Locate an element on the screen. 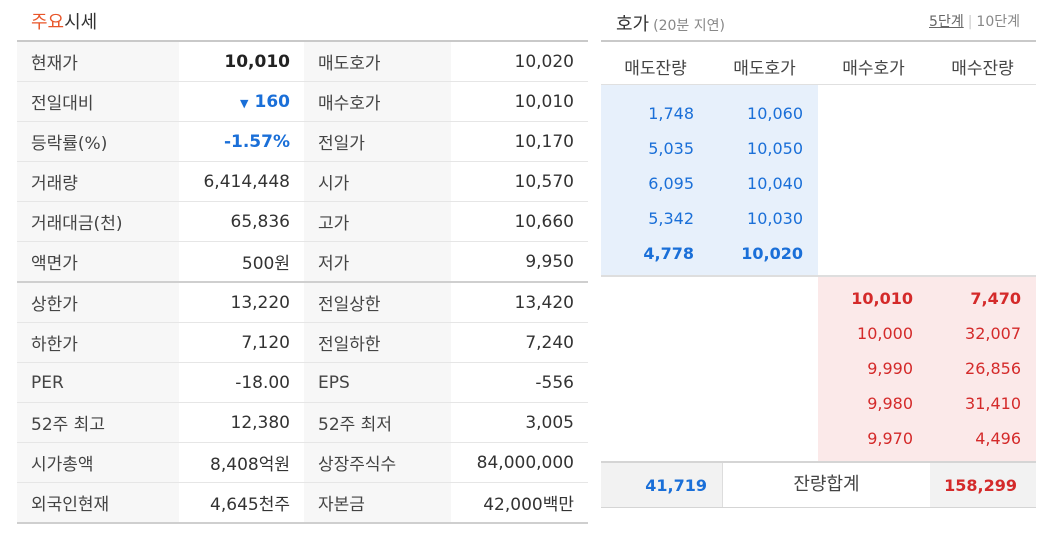 Image resolution: width=1050 pixels, height=538 pixels. value-52w-low: 3,005 is located at coordinates (519, 422).